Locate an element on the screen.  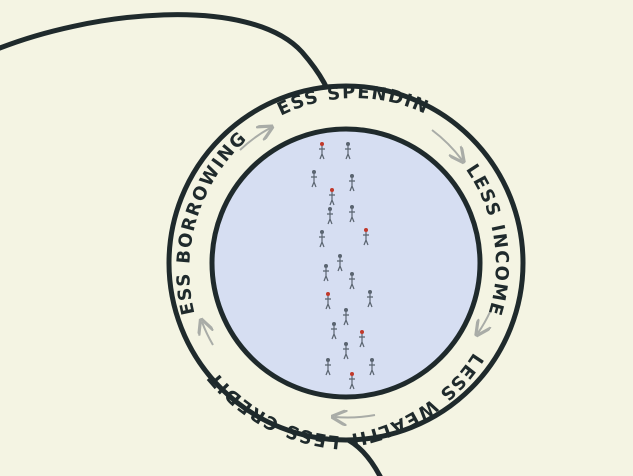
arrow-credit-to-borrowing is located at coordinates (208, 334).